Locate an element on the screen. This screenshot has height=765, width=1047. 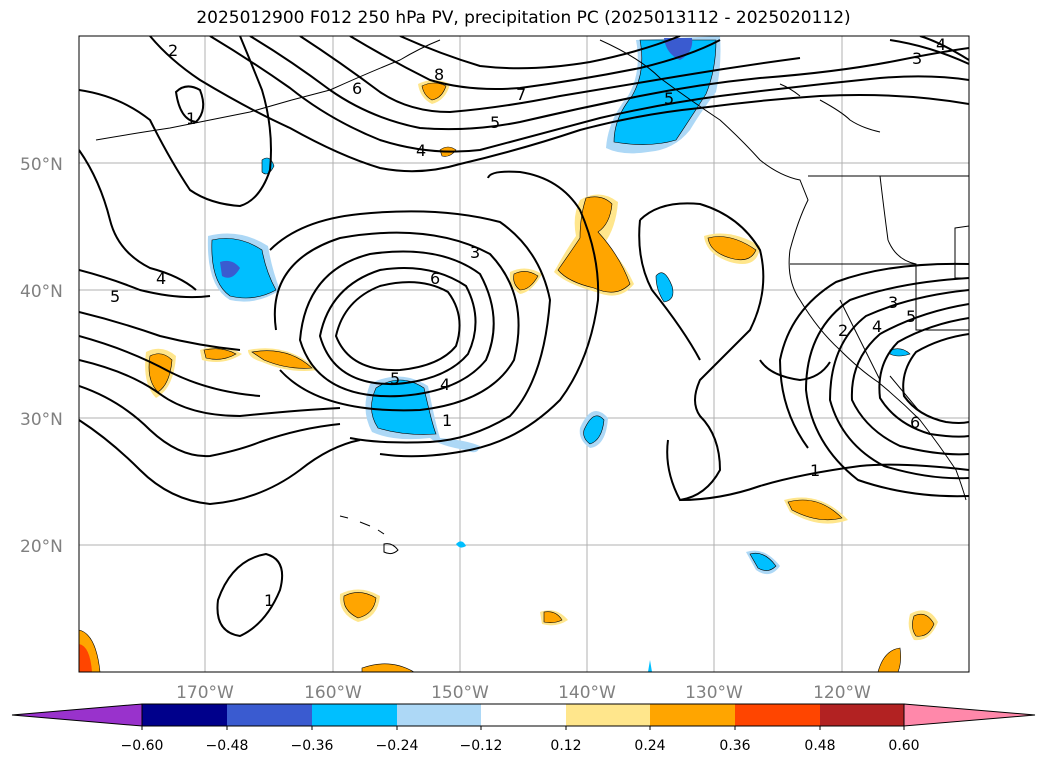
lon-label: 160°W is located at coordinates (333, 693).